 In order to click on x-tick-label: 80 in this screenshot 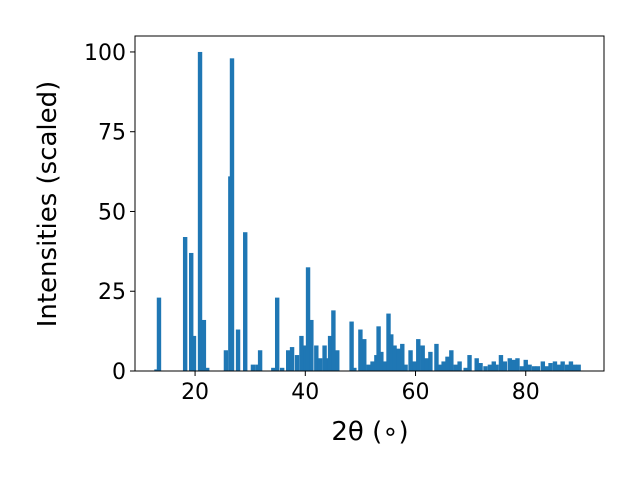, I will do `click(526, 392)`.